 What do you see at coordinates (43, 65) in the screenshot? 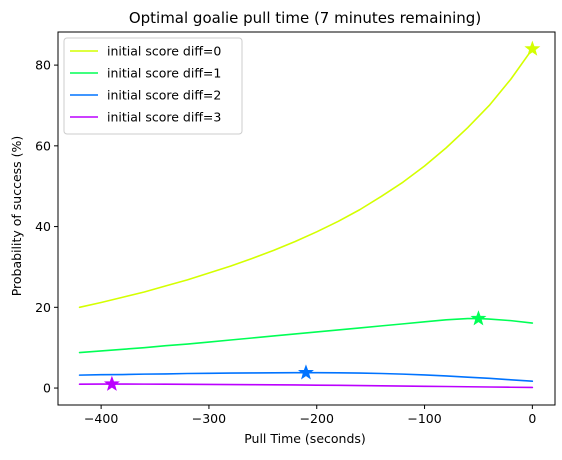
I see `y-tick-label: 80` at bounding box center [43, 65].